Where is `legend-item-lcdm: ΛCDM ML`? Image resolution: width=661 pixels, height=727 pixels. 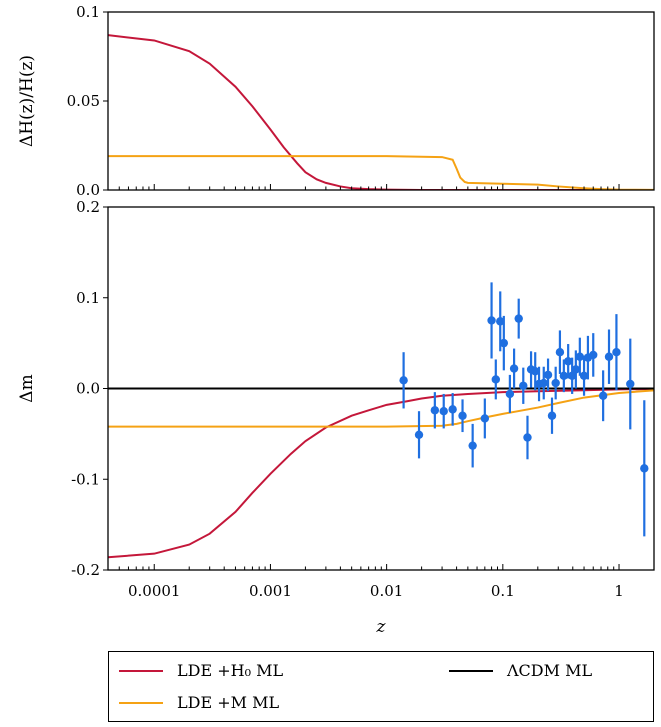 legend-item-lcdm: ΛCDM ML is located at coordinates (520, 670).